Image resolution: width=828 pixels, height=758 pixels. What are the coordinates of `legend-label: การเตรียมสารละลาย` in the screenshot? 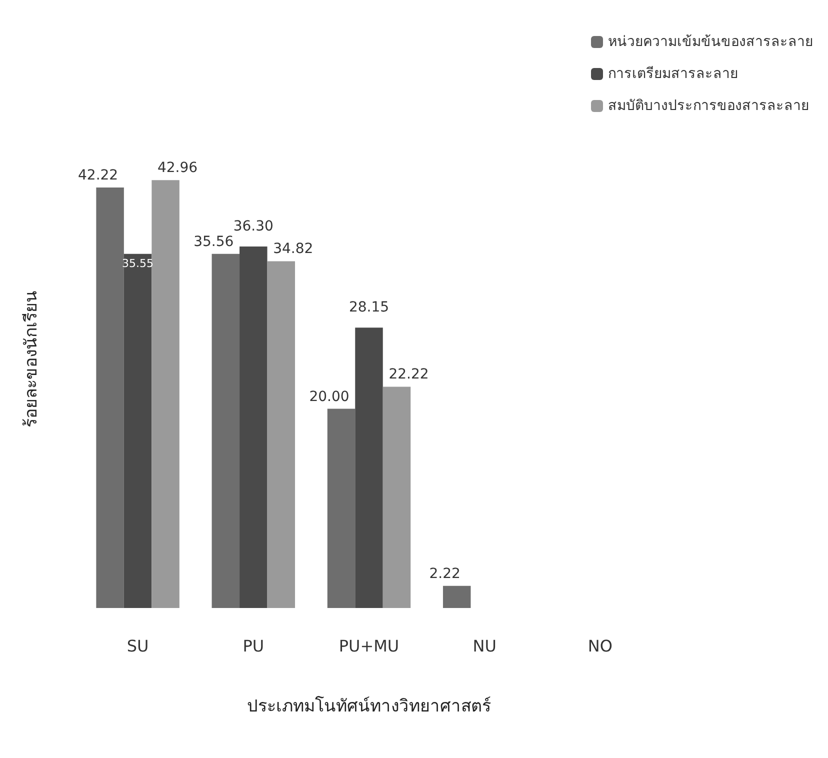 It's located at (673, 74).